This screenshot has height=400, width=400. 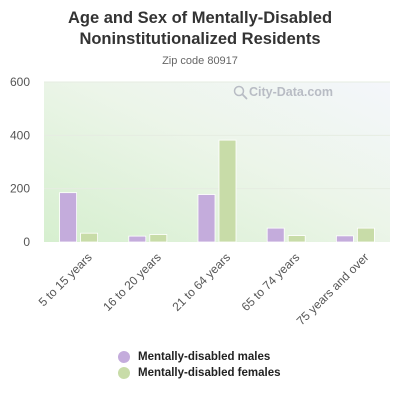 What do you see at coordinates (124, 373) in the screenshot?
I see `legend-swatch-females` at bounding box center [124, 373].